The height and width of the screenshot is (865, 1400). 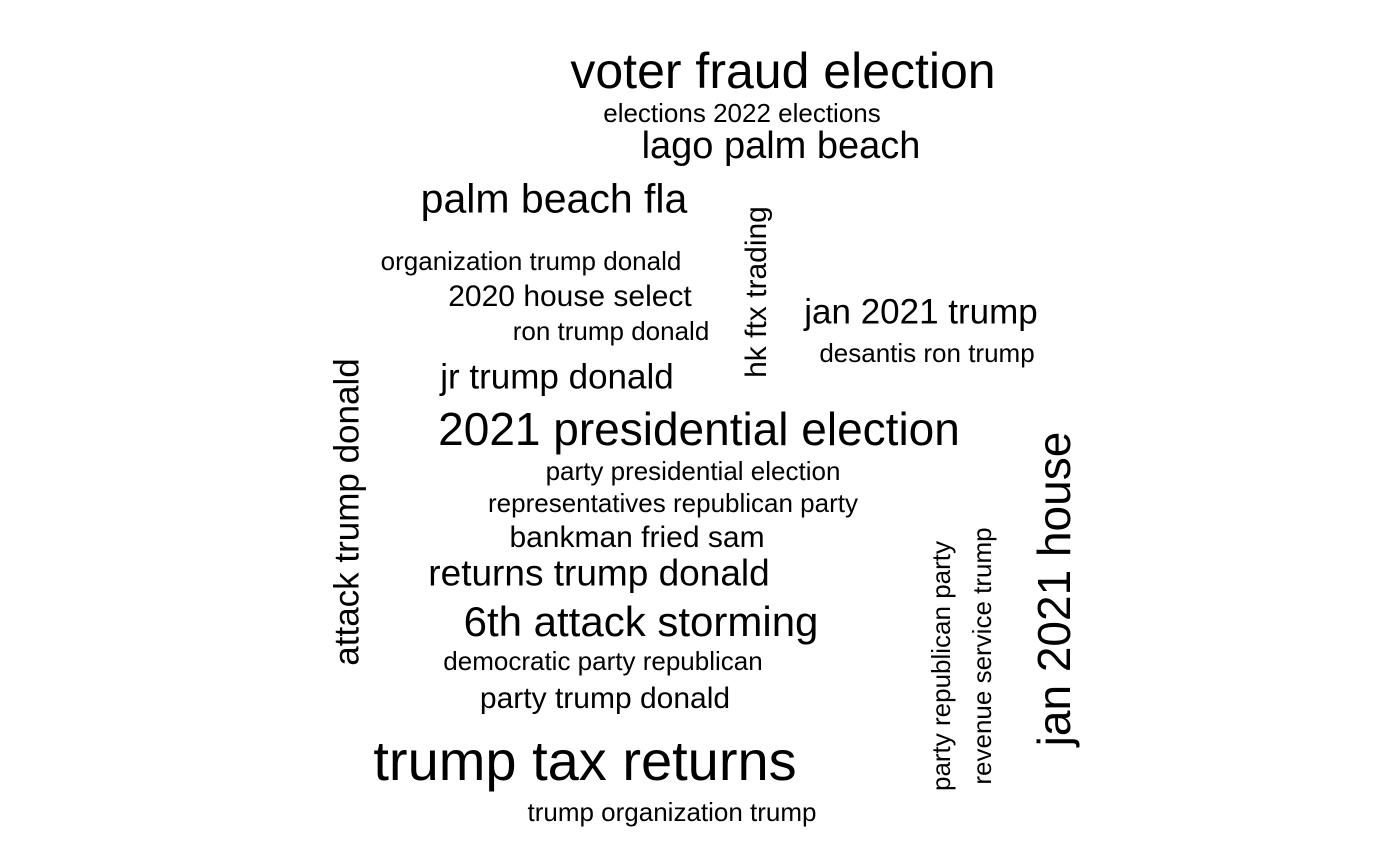 I want to click on word-cloud-phrase: 6th attack storming, so click(x=641, y=621).